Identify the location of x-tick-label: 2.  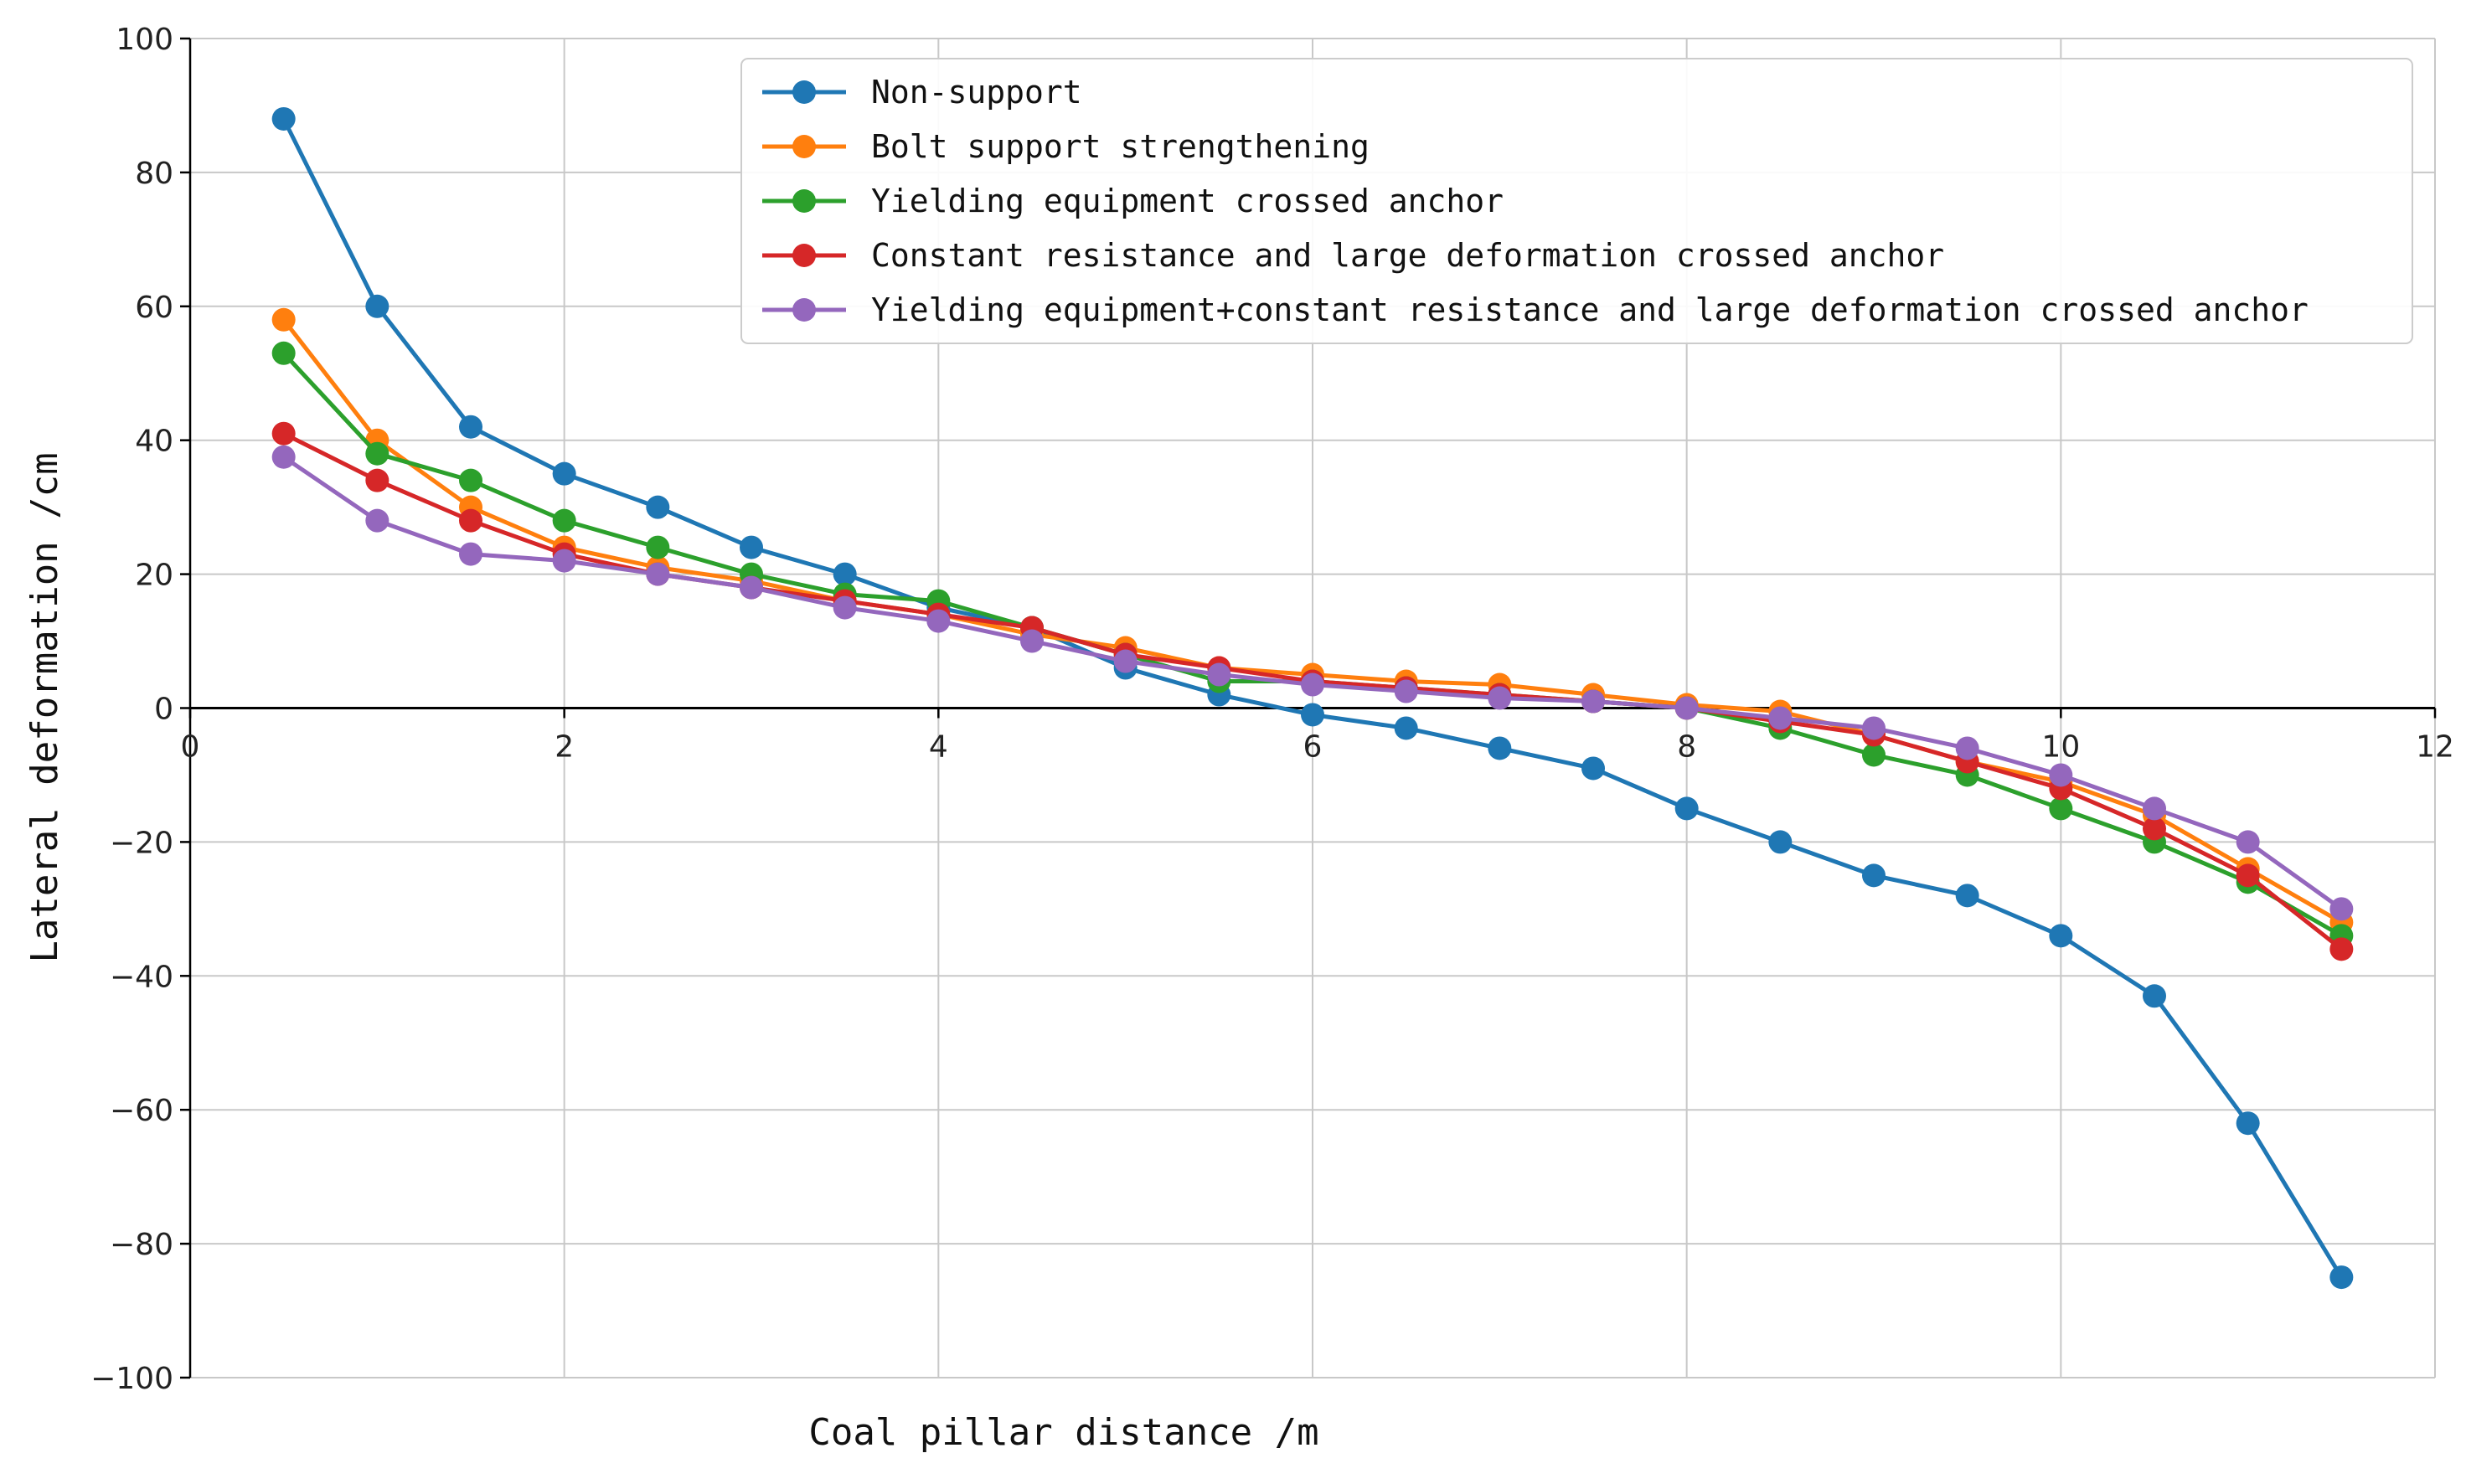
(564, 747).